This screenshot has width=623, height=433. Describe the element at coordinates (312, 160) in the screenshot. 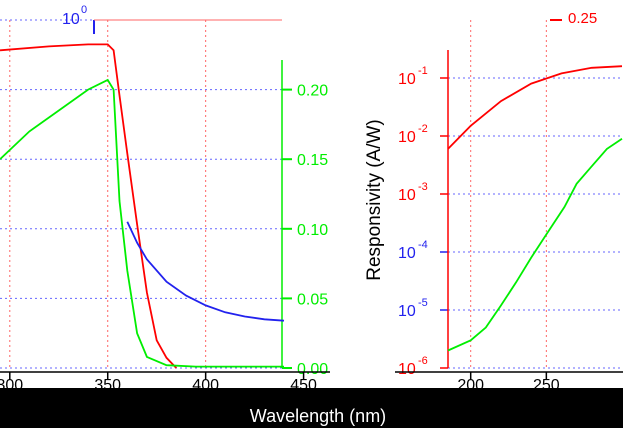

I see `right-axis-tick-label: 0.15` at that location.